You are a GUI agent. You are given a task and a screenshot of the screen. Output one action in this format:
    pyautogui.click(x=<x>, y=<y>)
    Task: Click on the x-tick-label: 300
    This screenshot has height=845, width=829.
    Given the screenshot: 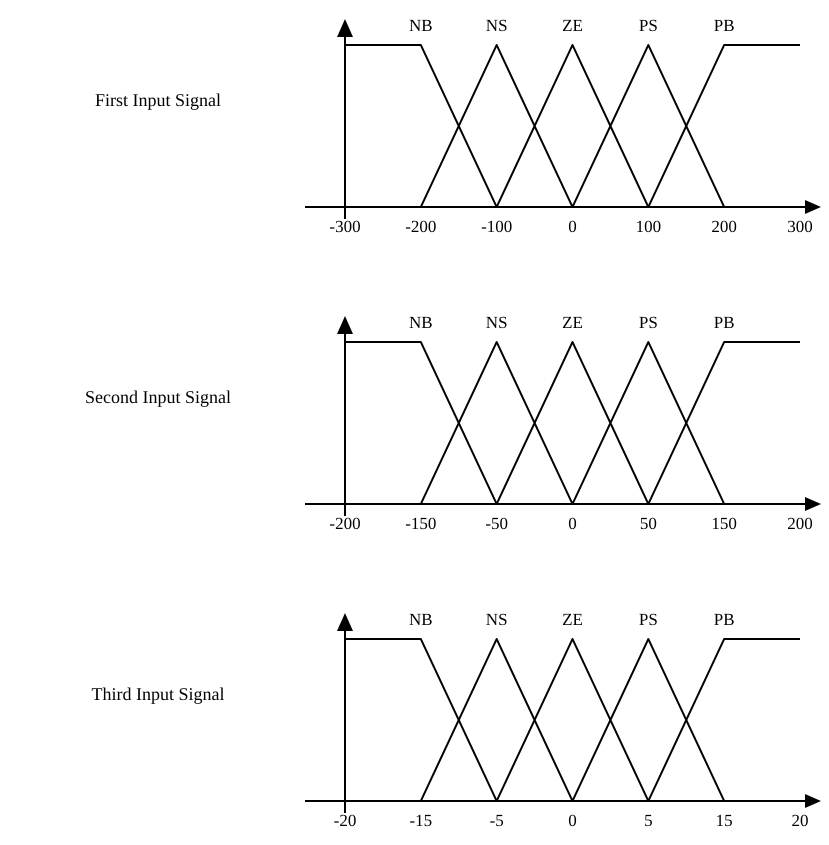 What is the action you would take?
    pyautogui.click(x=800, y=226)
    